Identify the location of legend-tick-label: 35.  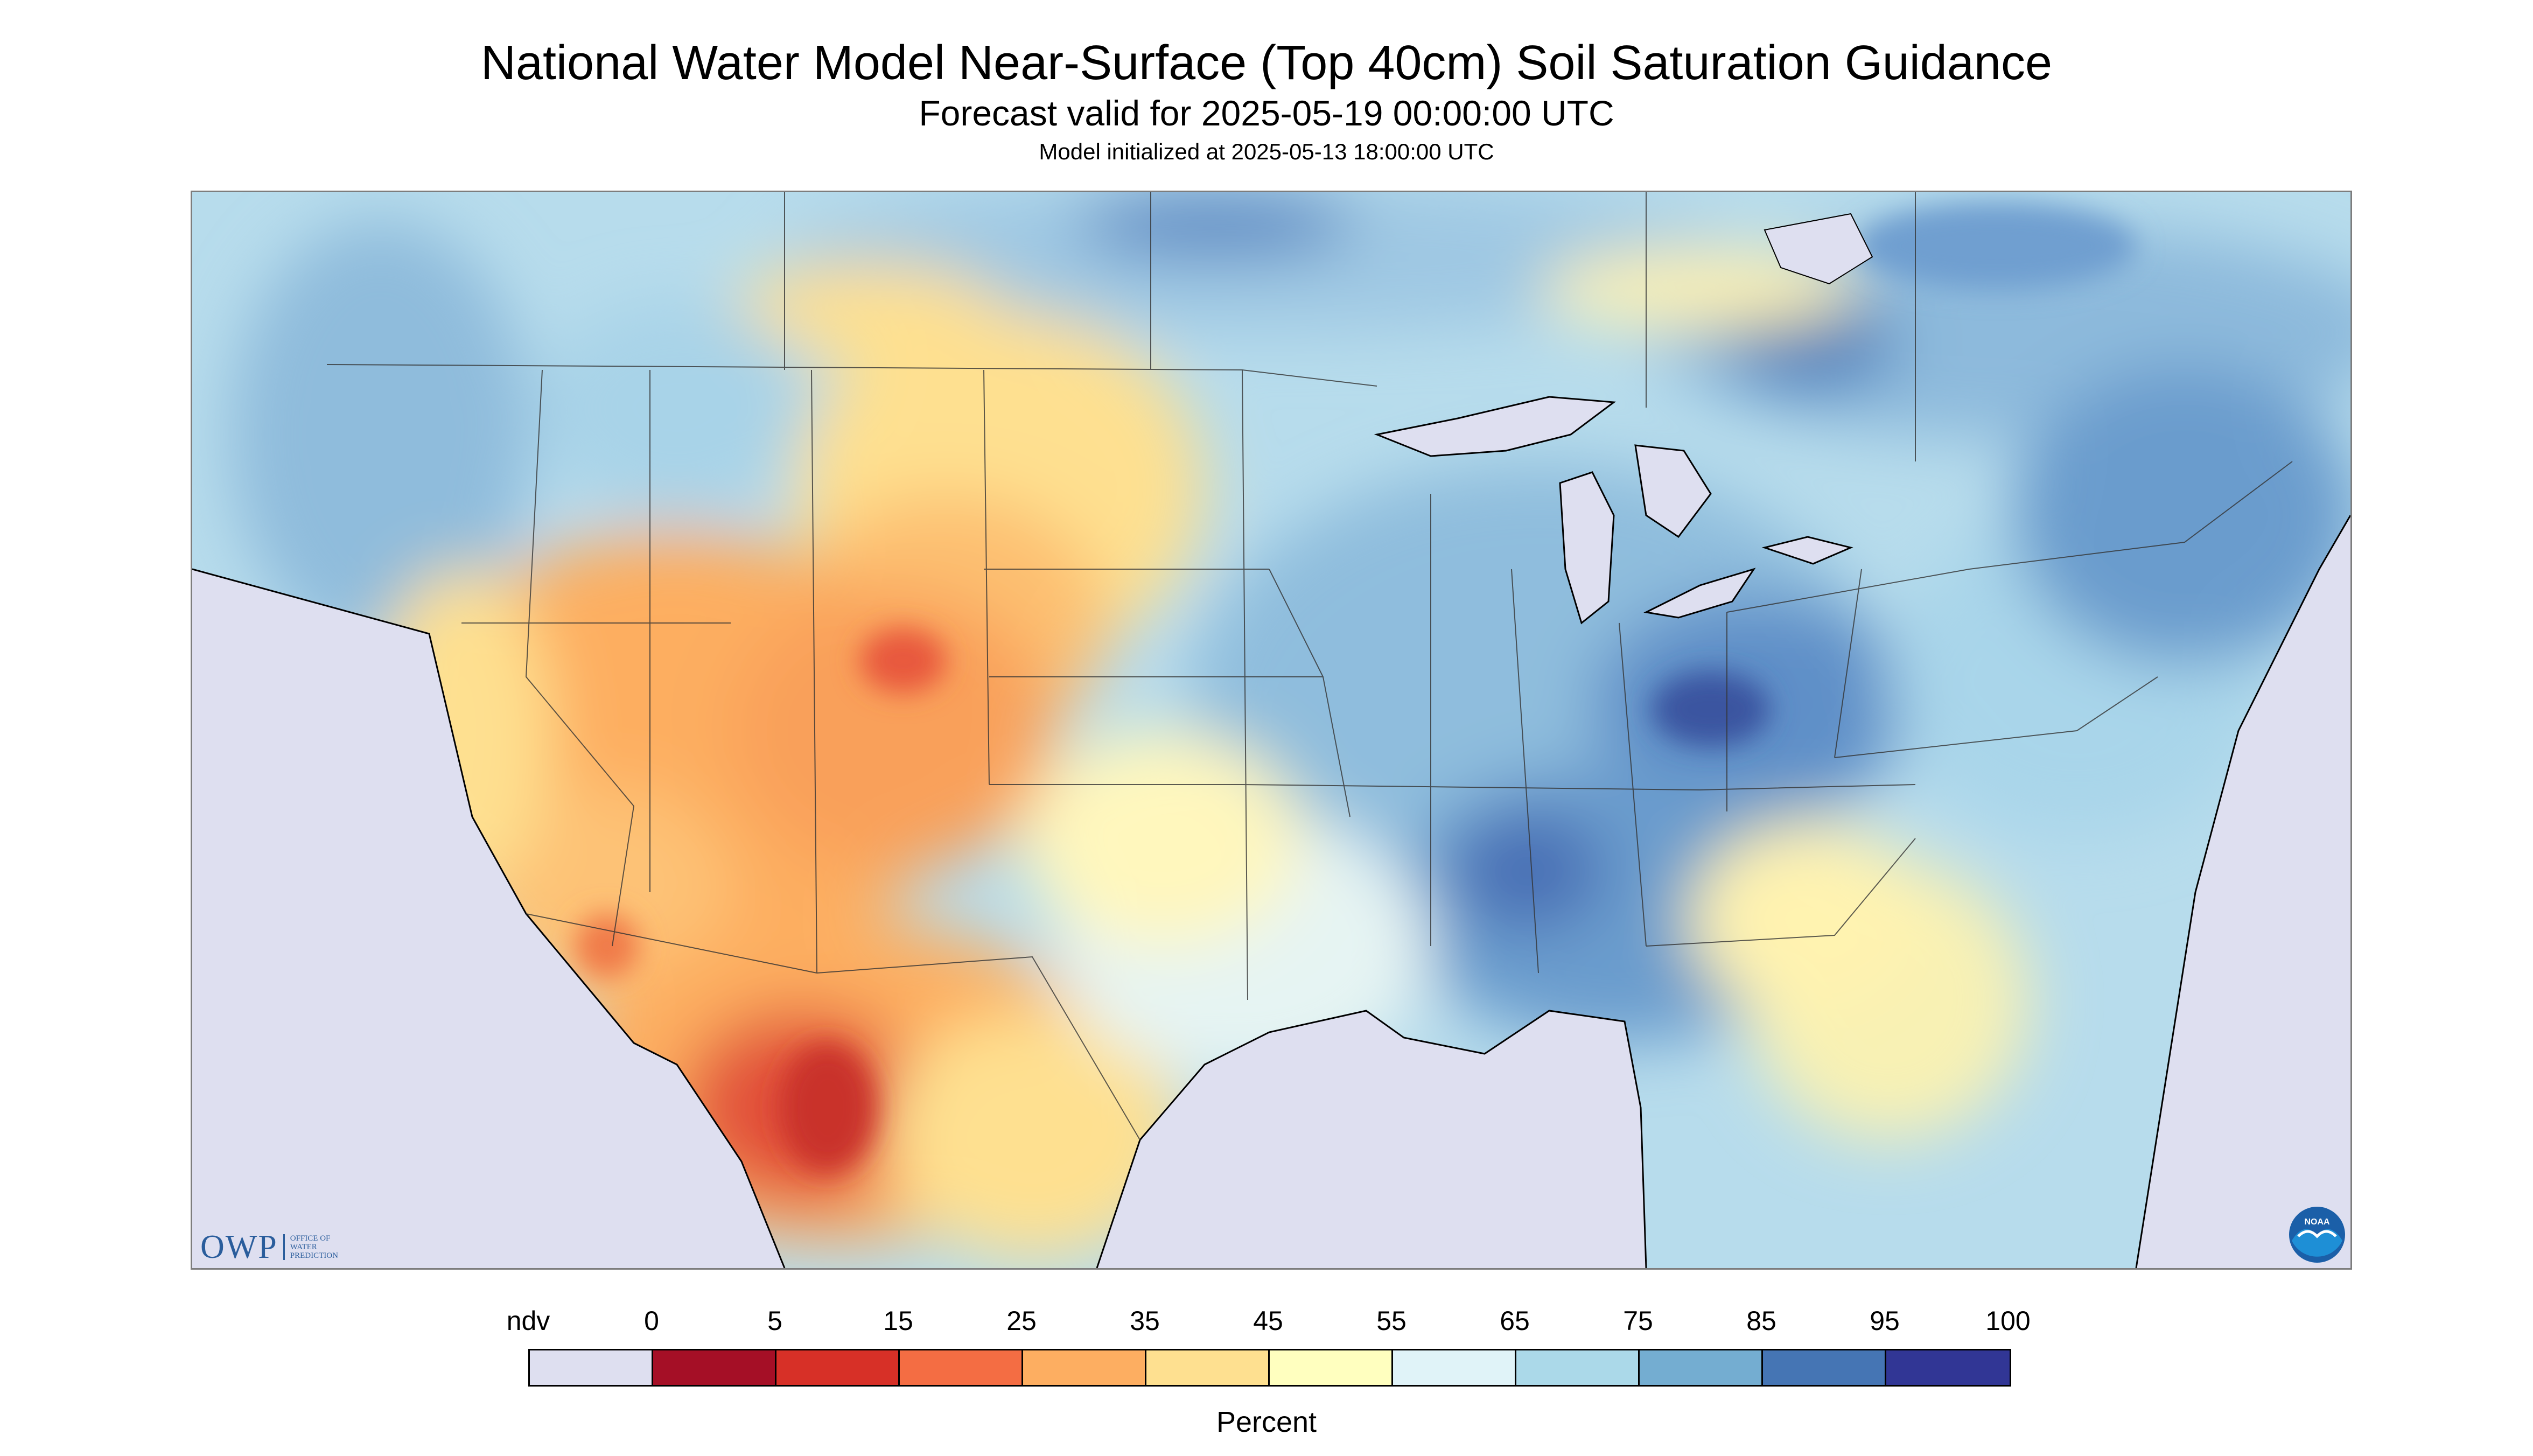
(1145, 1321).